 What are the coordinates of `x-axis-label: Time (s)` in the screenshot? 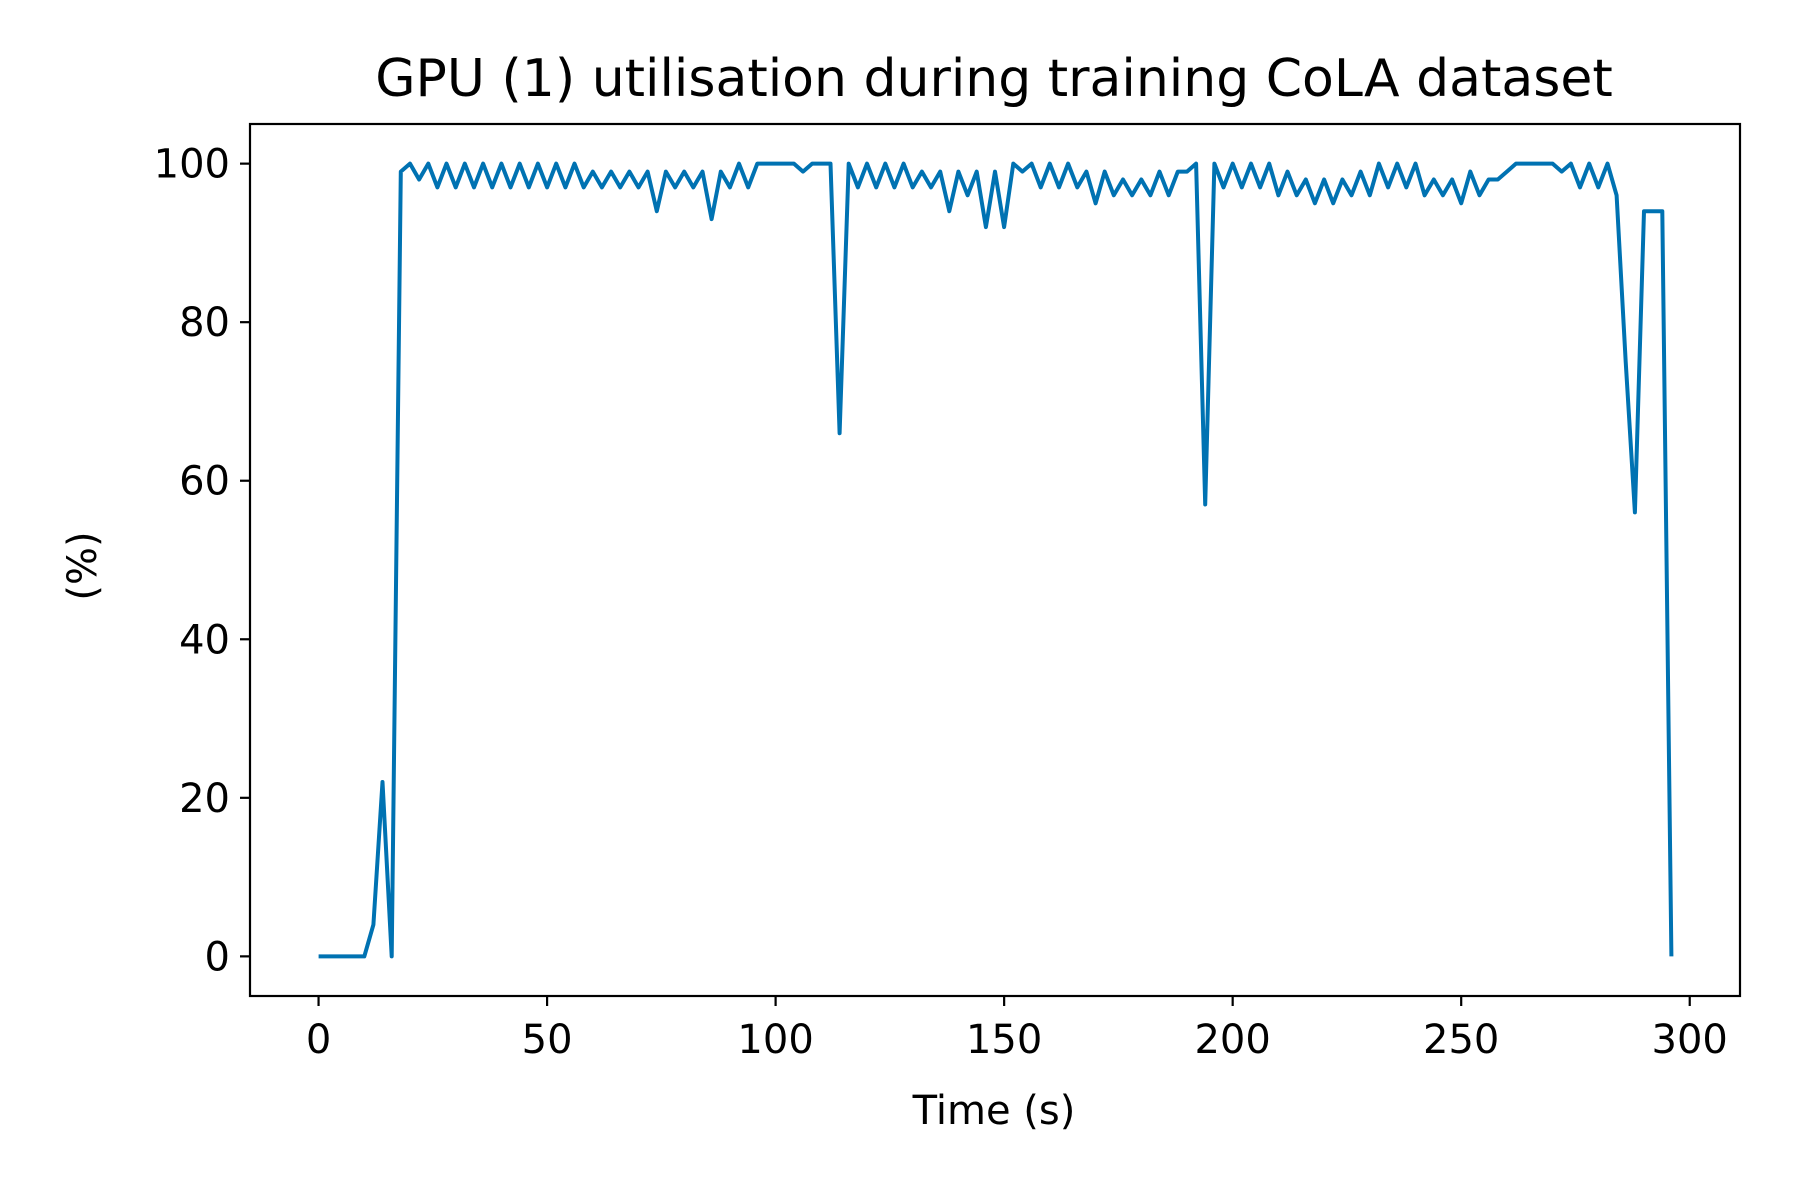 It's located at (994, 1111).